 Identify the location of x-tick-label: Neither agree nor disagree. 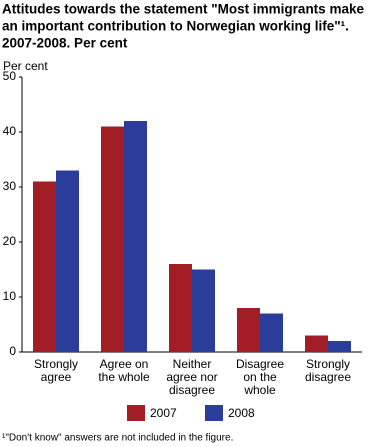
(191, 377).